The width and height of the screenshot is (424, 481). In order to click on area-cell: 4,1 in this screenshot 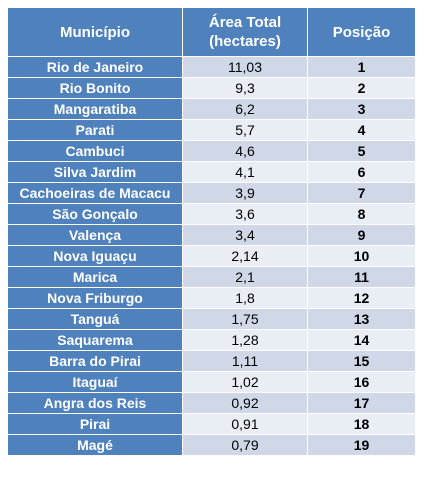, I will do `click(245, 172)`.